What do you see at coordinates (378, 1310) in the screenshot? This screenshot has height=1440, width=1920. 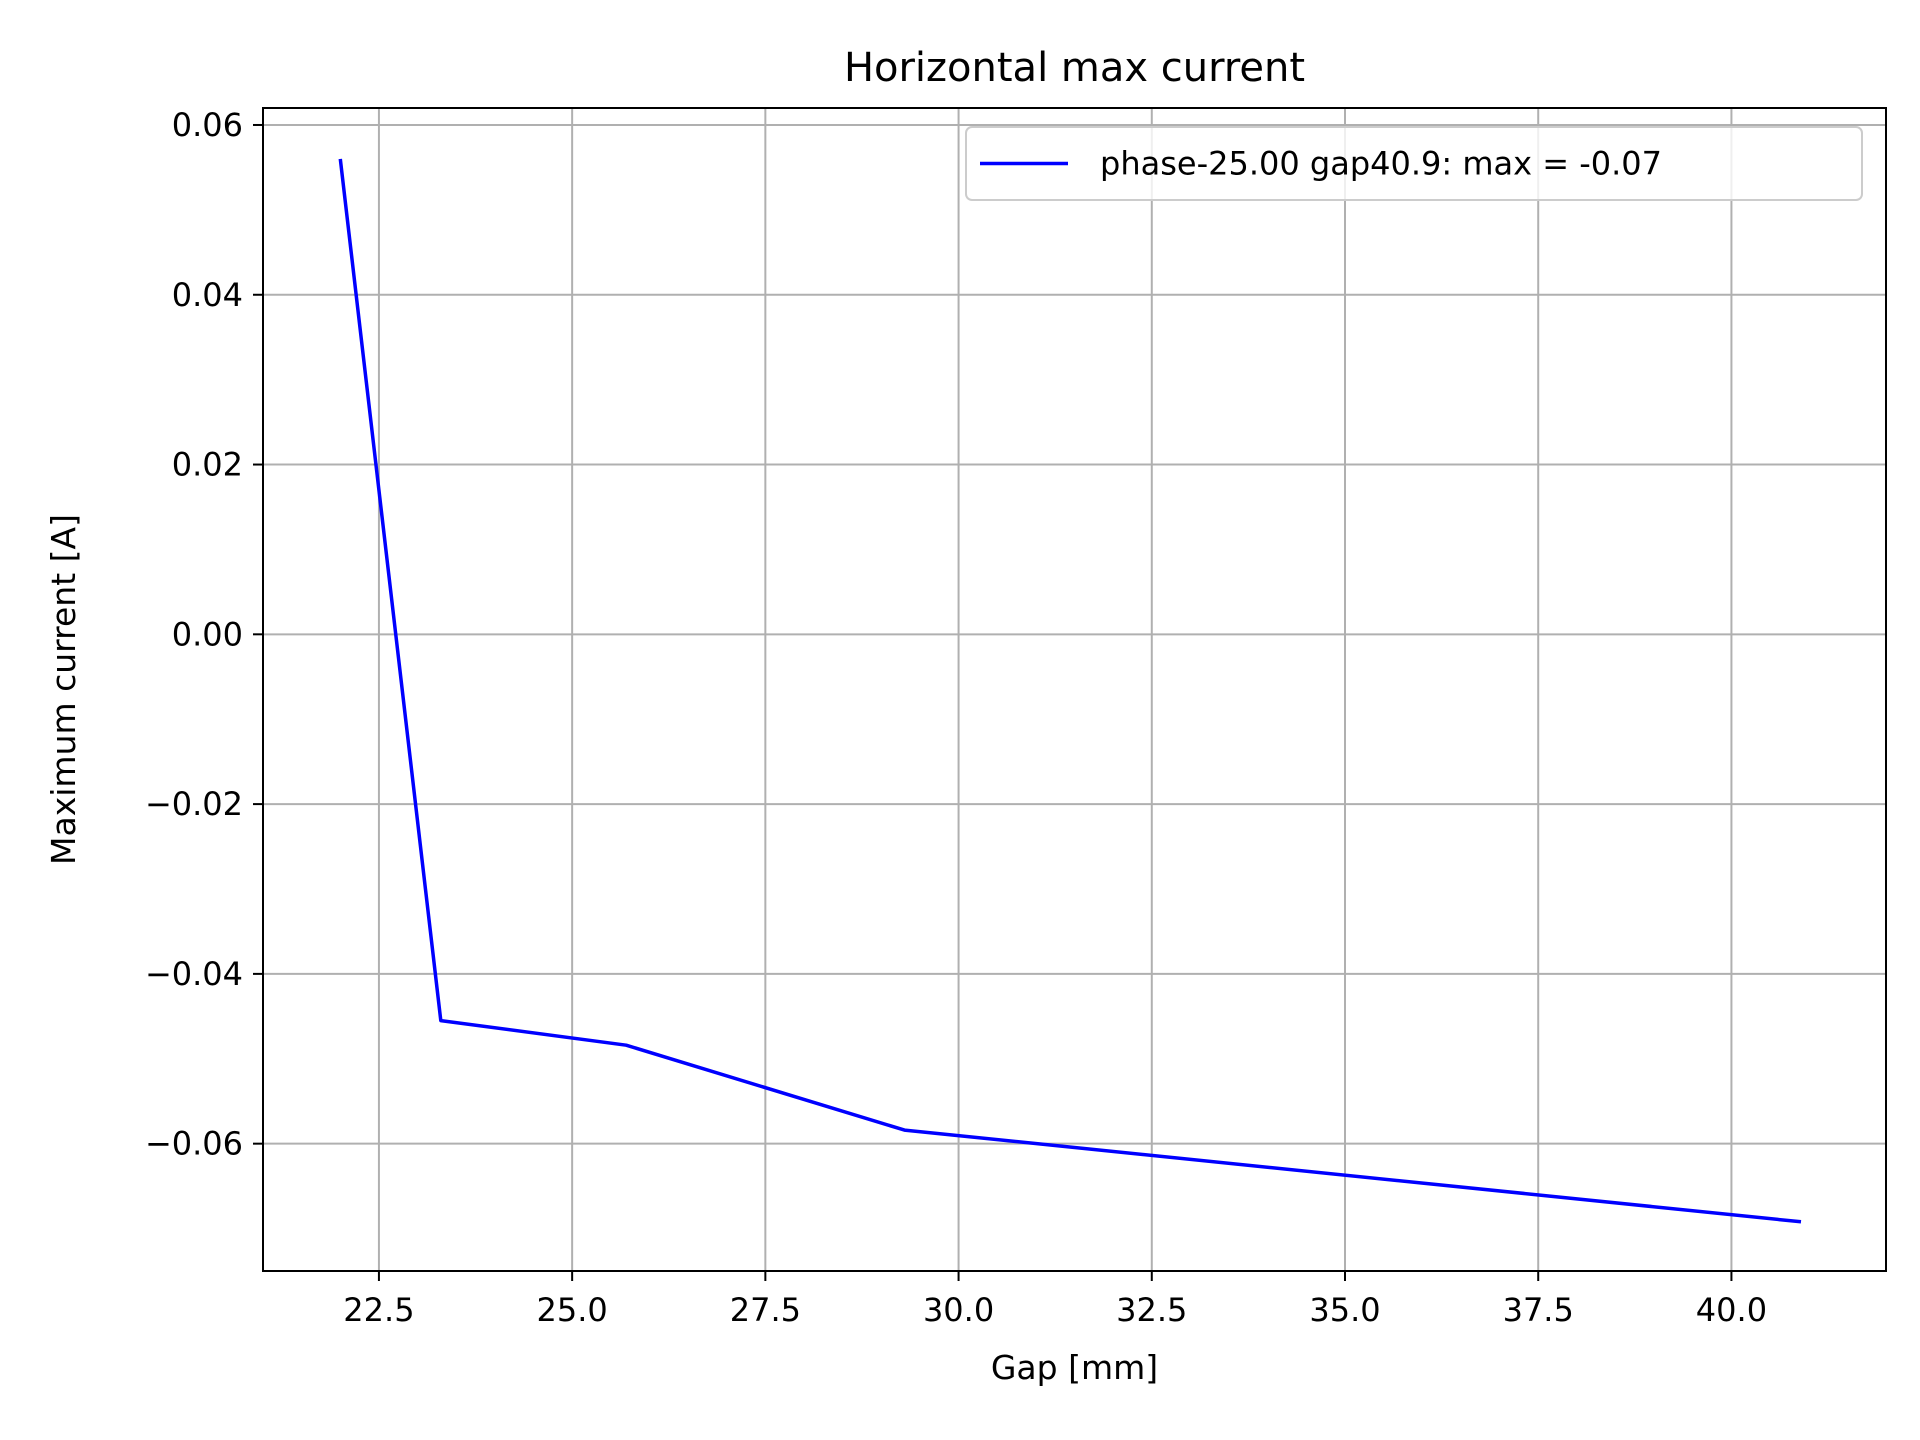 I see `x-tick-label: 22.5` at bounding box center [378, 1310].